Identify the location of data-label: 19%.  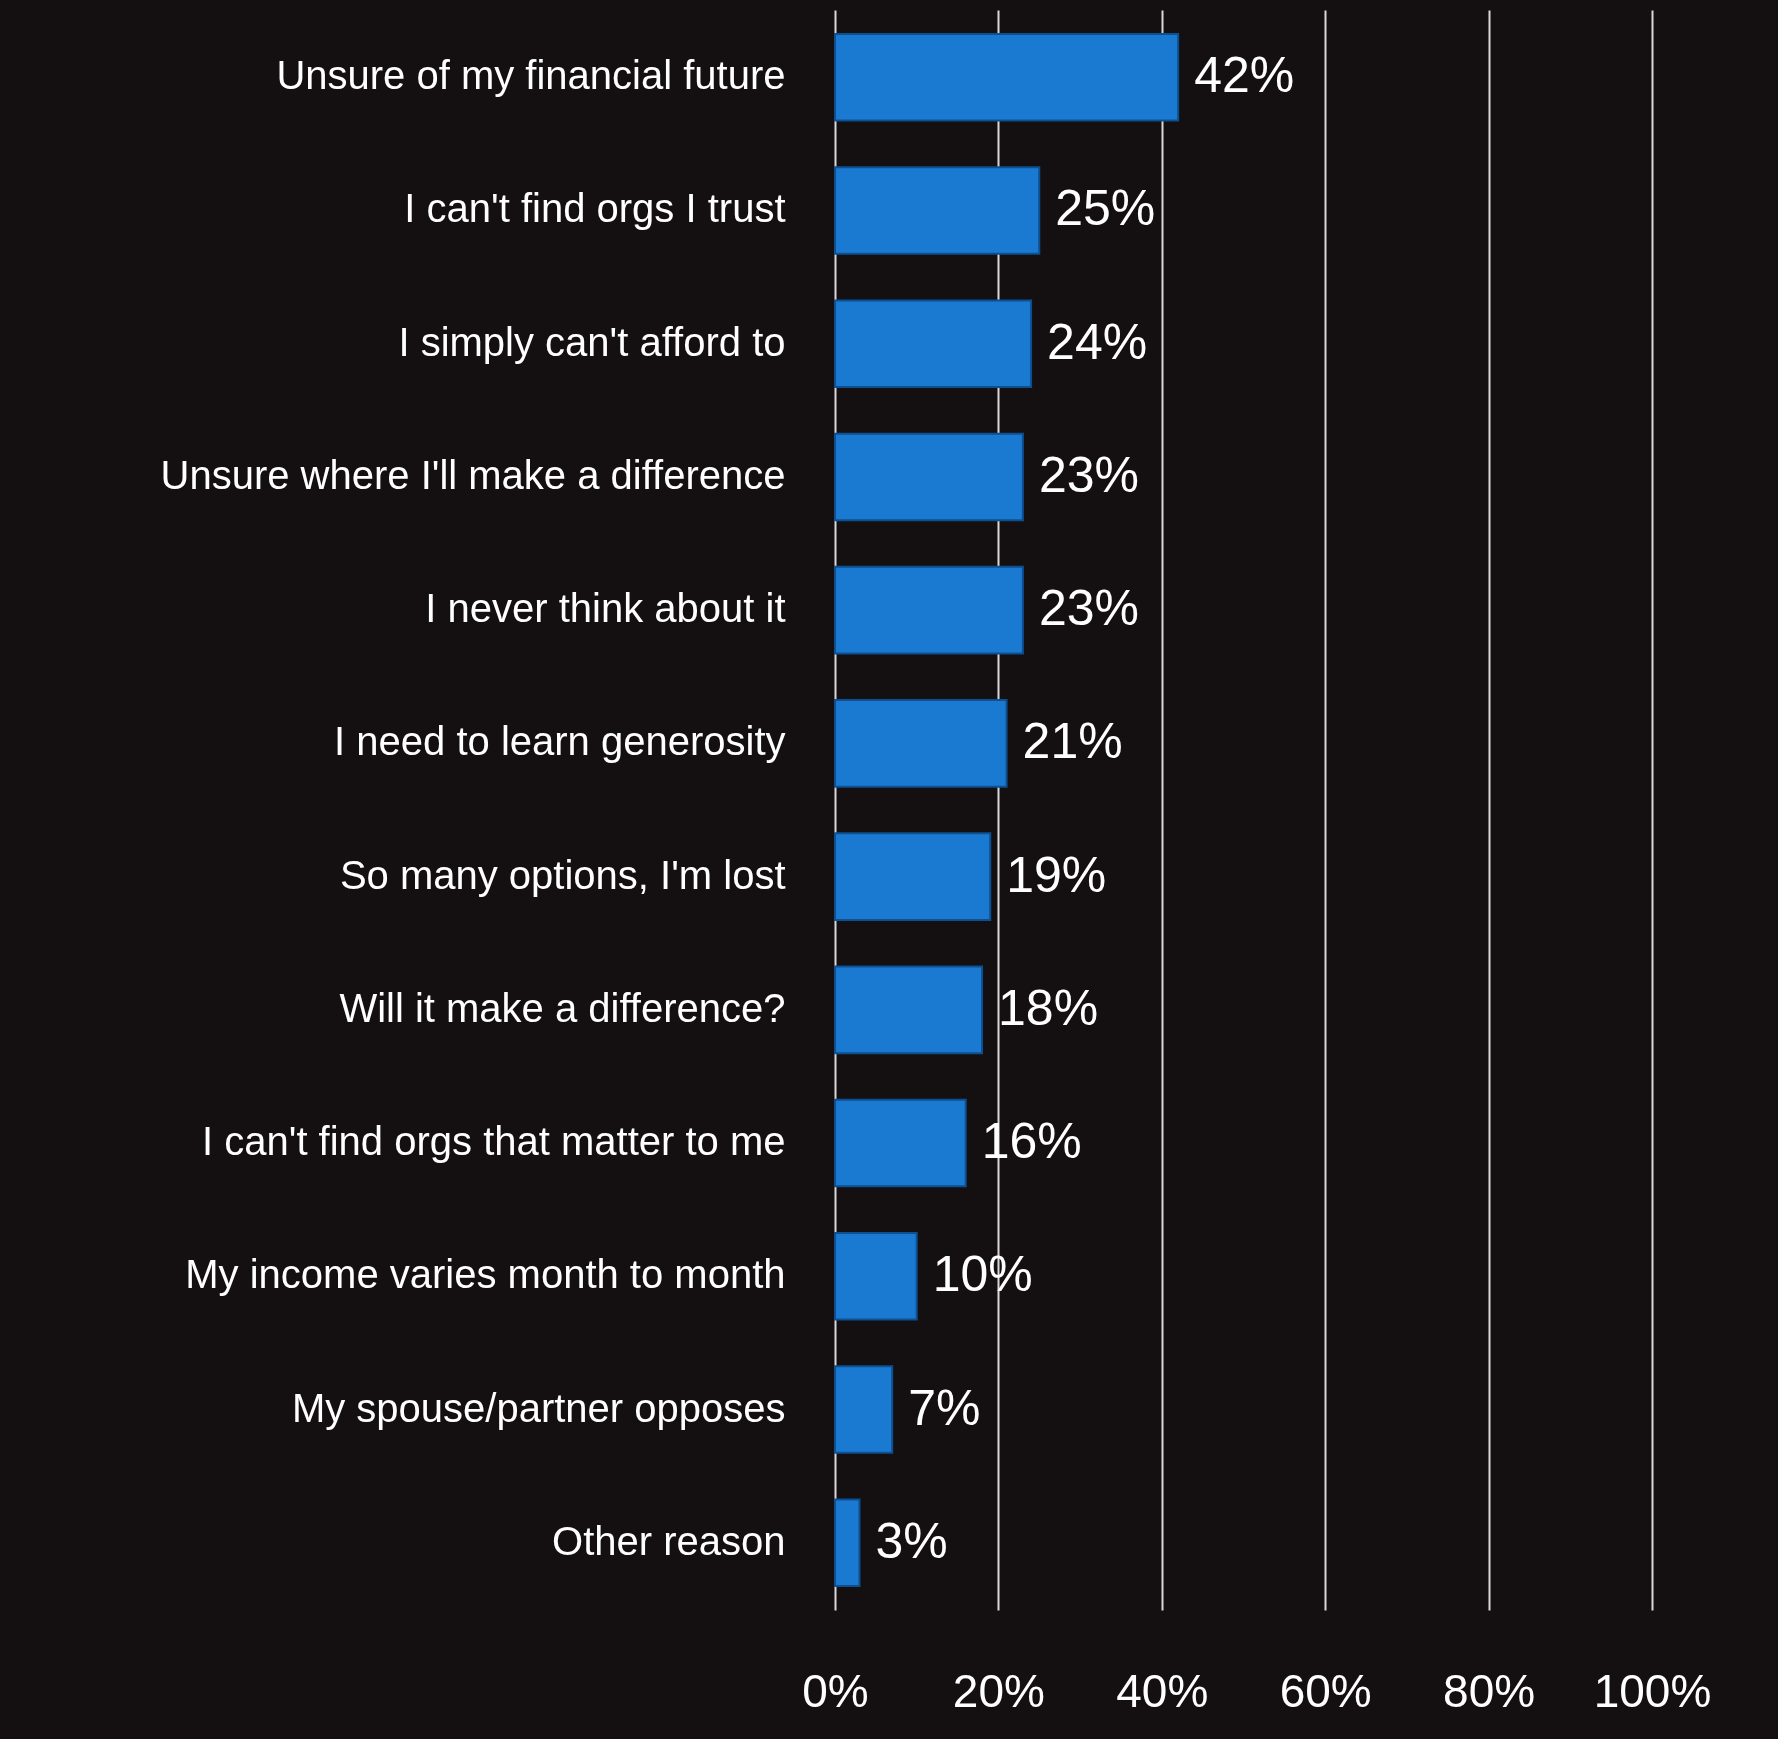
(1056, 874).